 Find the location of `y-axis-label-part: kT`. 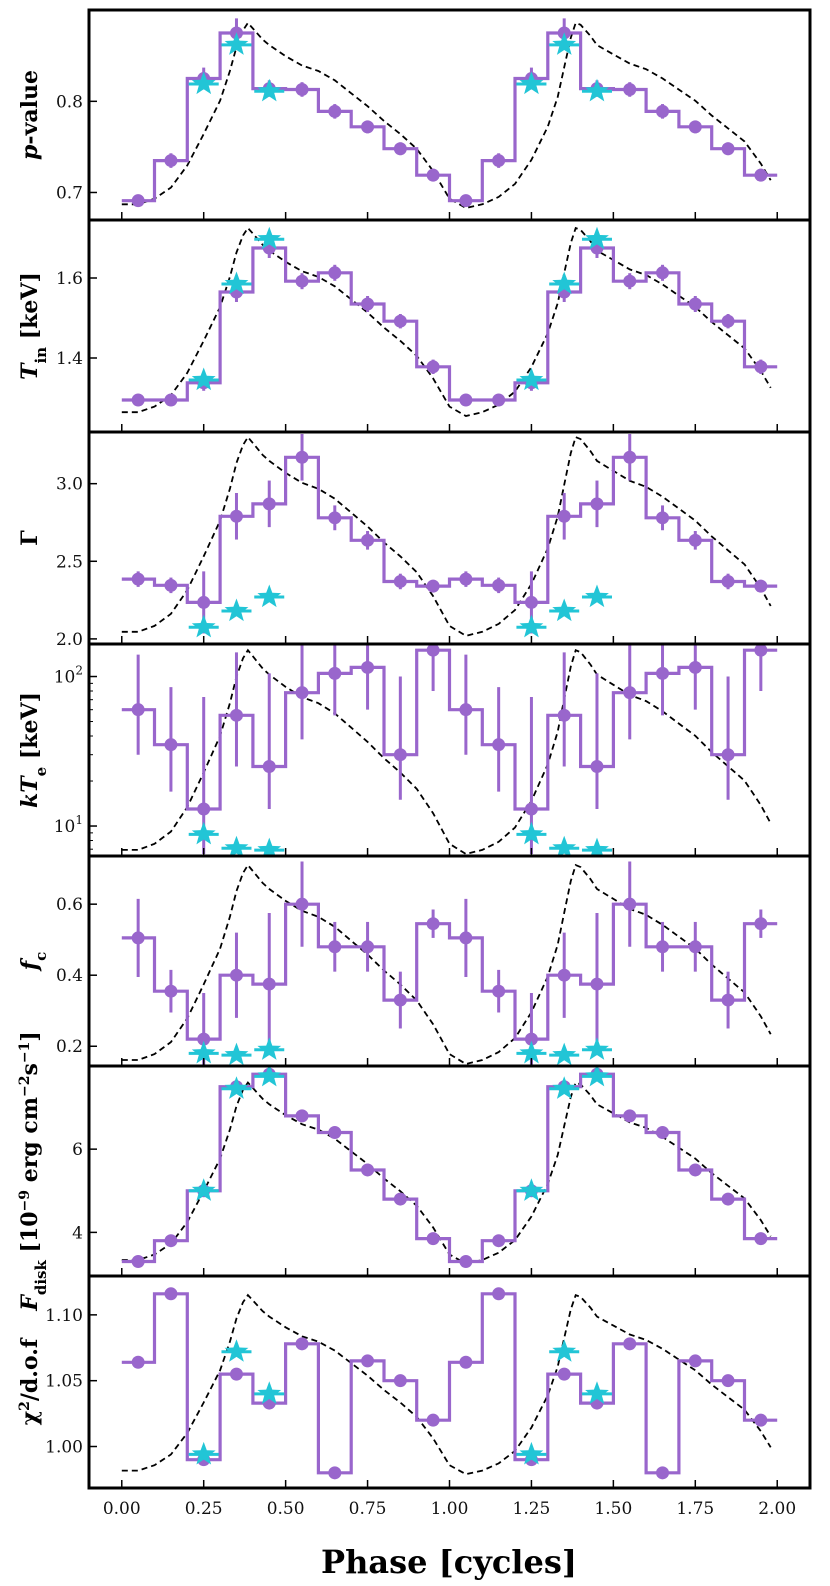

y-axis-label-part: kT is located at coordinates (30, 791).